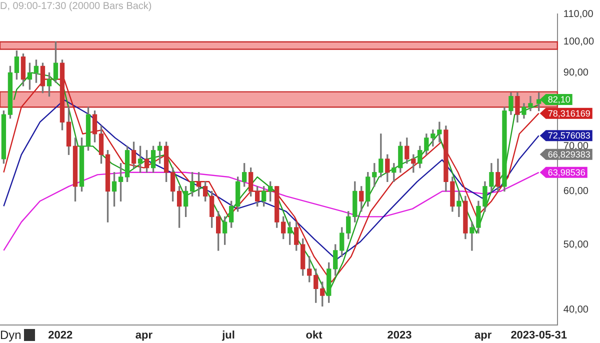 The height and width of the screenshot is (343, 600). Describe the element at coordinates (576, 146) in the screenshot. I see `y-tick-label: 70,00` at that location.